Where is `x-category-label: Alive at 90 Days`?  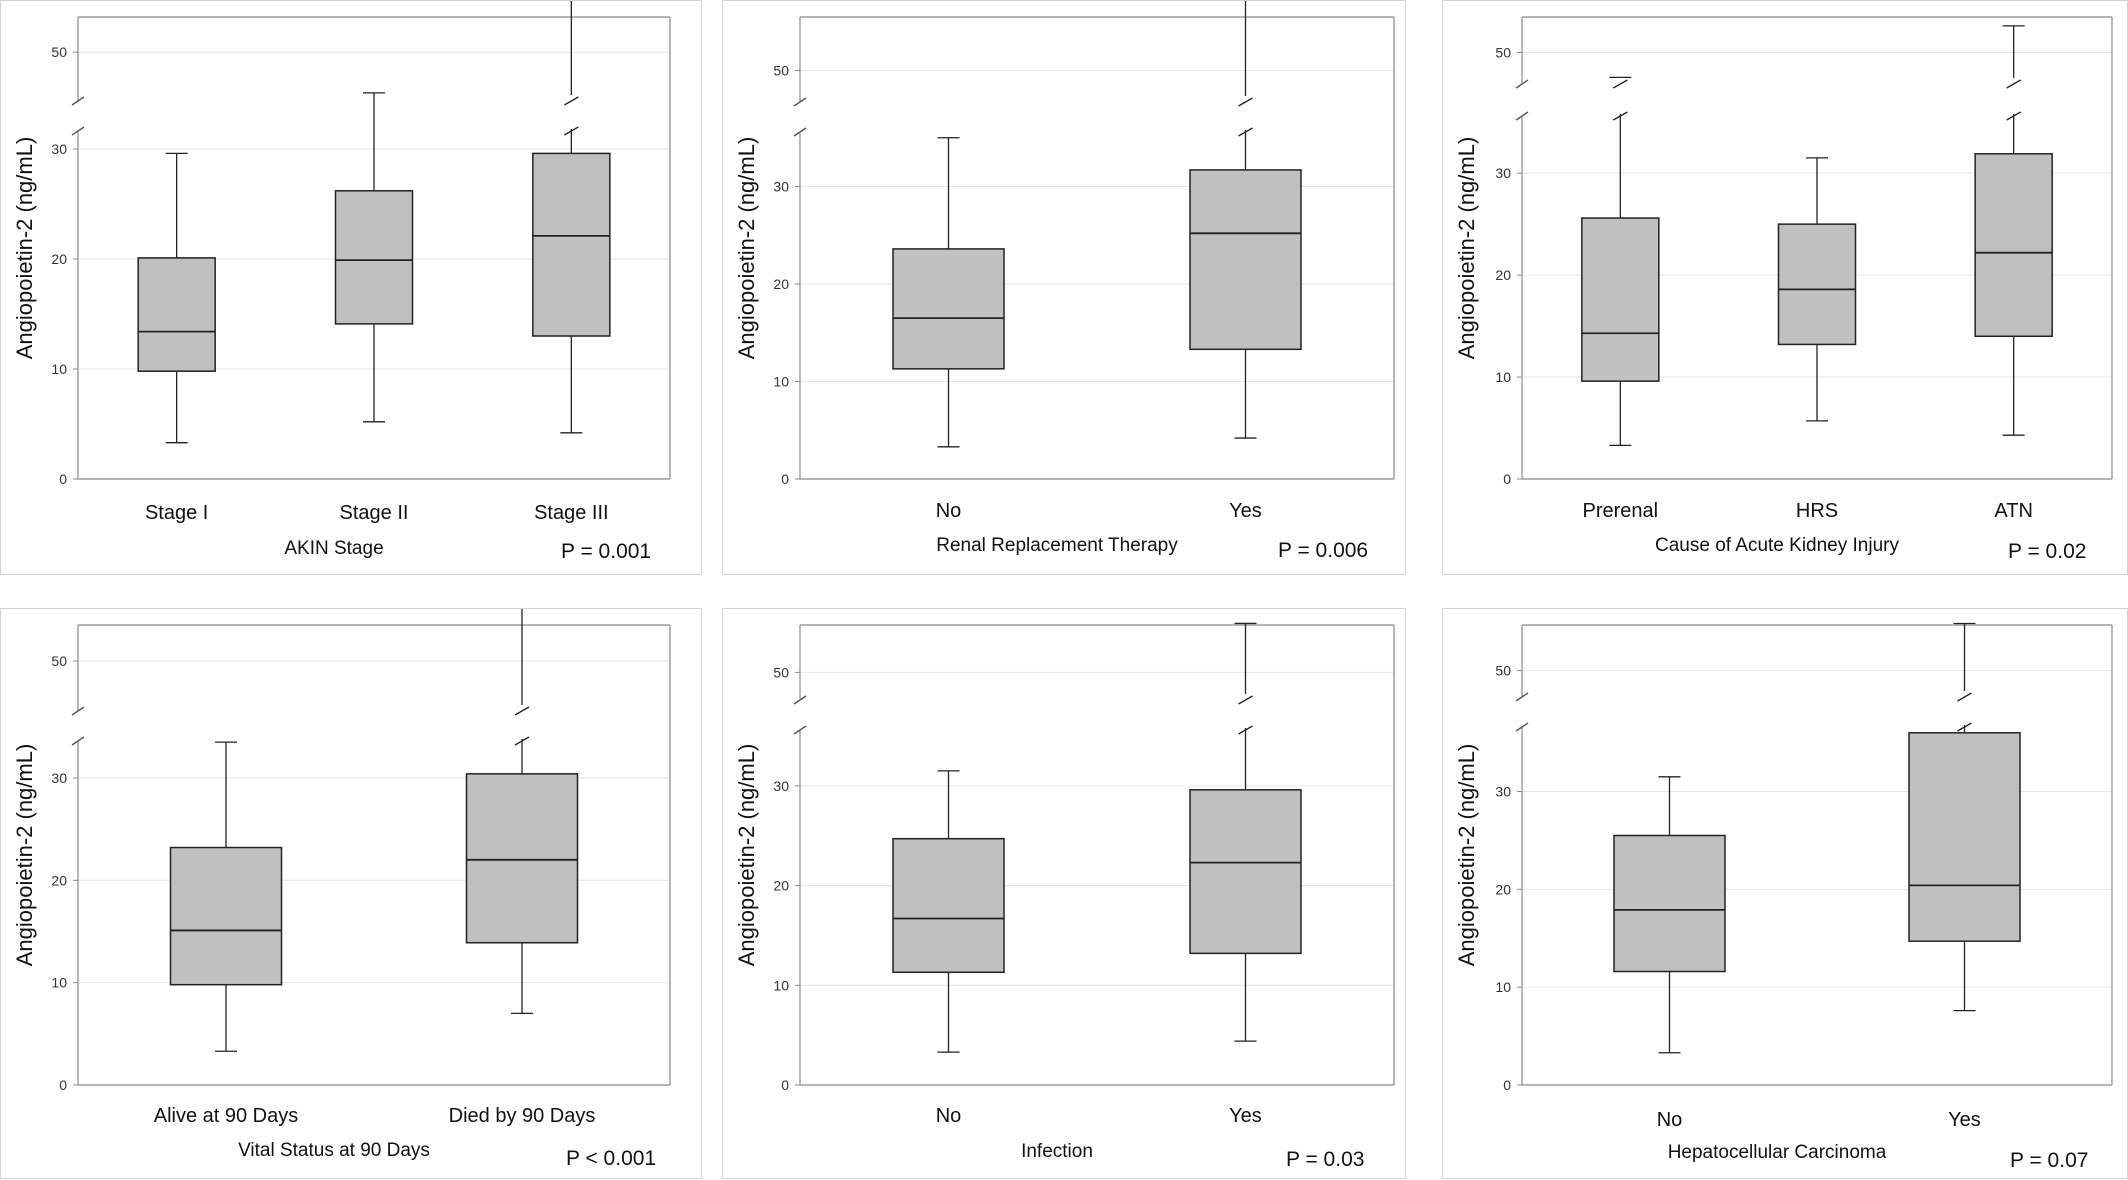 x-category-label: Alive at 90 Days is located at coordinates (226, 1116).